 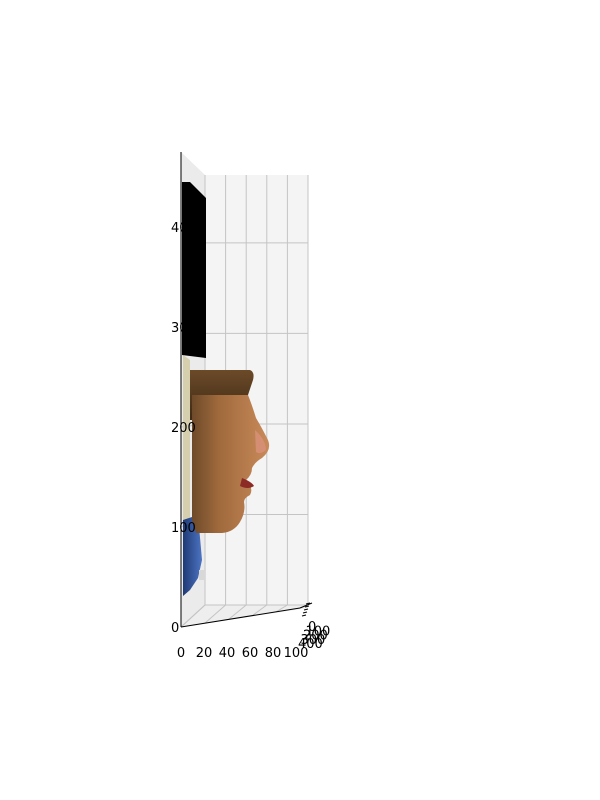 What do you see at coordinates (227, 653) in the screenshot?
I see `x-tick-label: 40` at bounding box center [227, 653].